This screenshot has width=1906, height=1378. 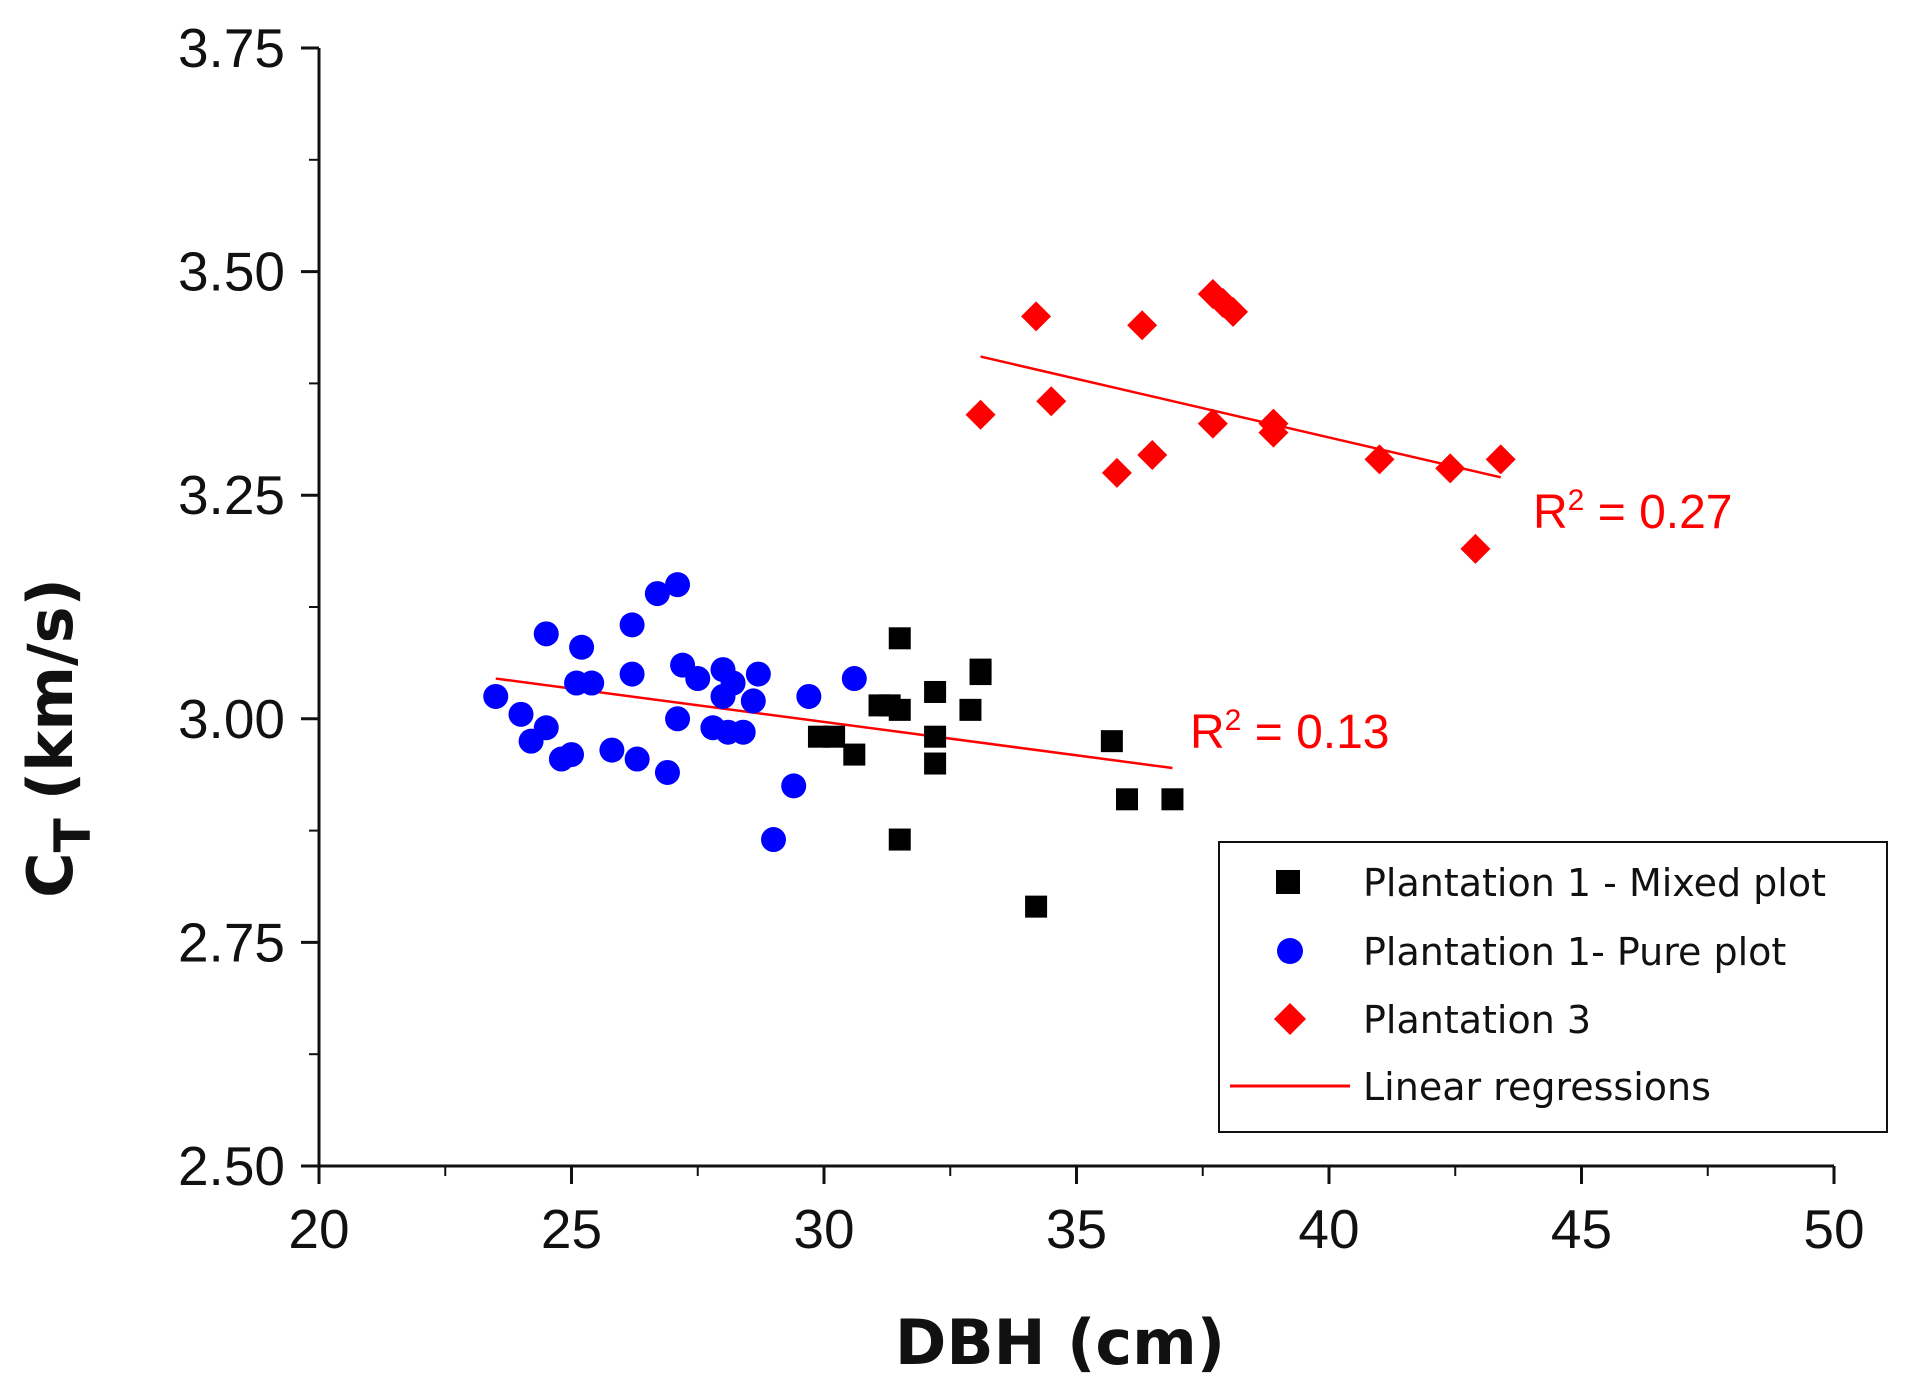 I want to click on x-axis: 20 25 30 35 40 45 50, so click(x=1076, y=1212).